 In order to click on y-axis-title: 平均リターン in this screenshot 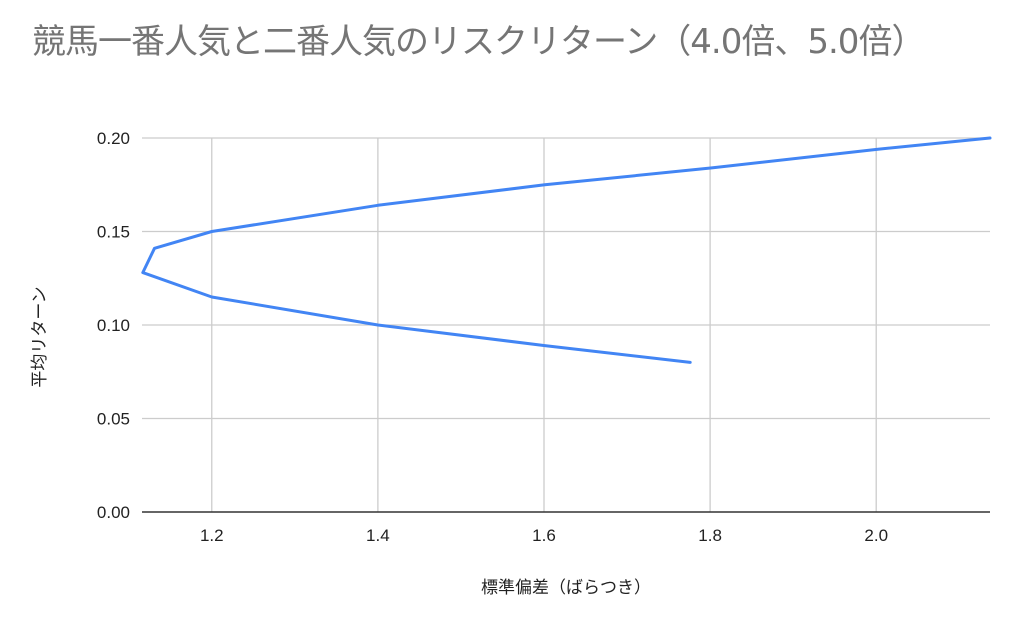, I will do `click(40, 336)`.